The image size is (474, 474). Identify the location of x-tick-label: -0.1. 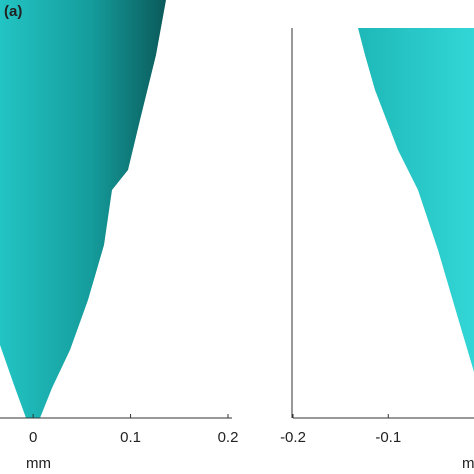
(388, 437).